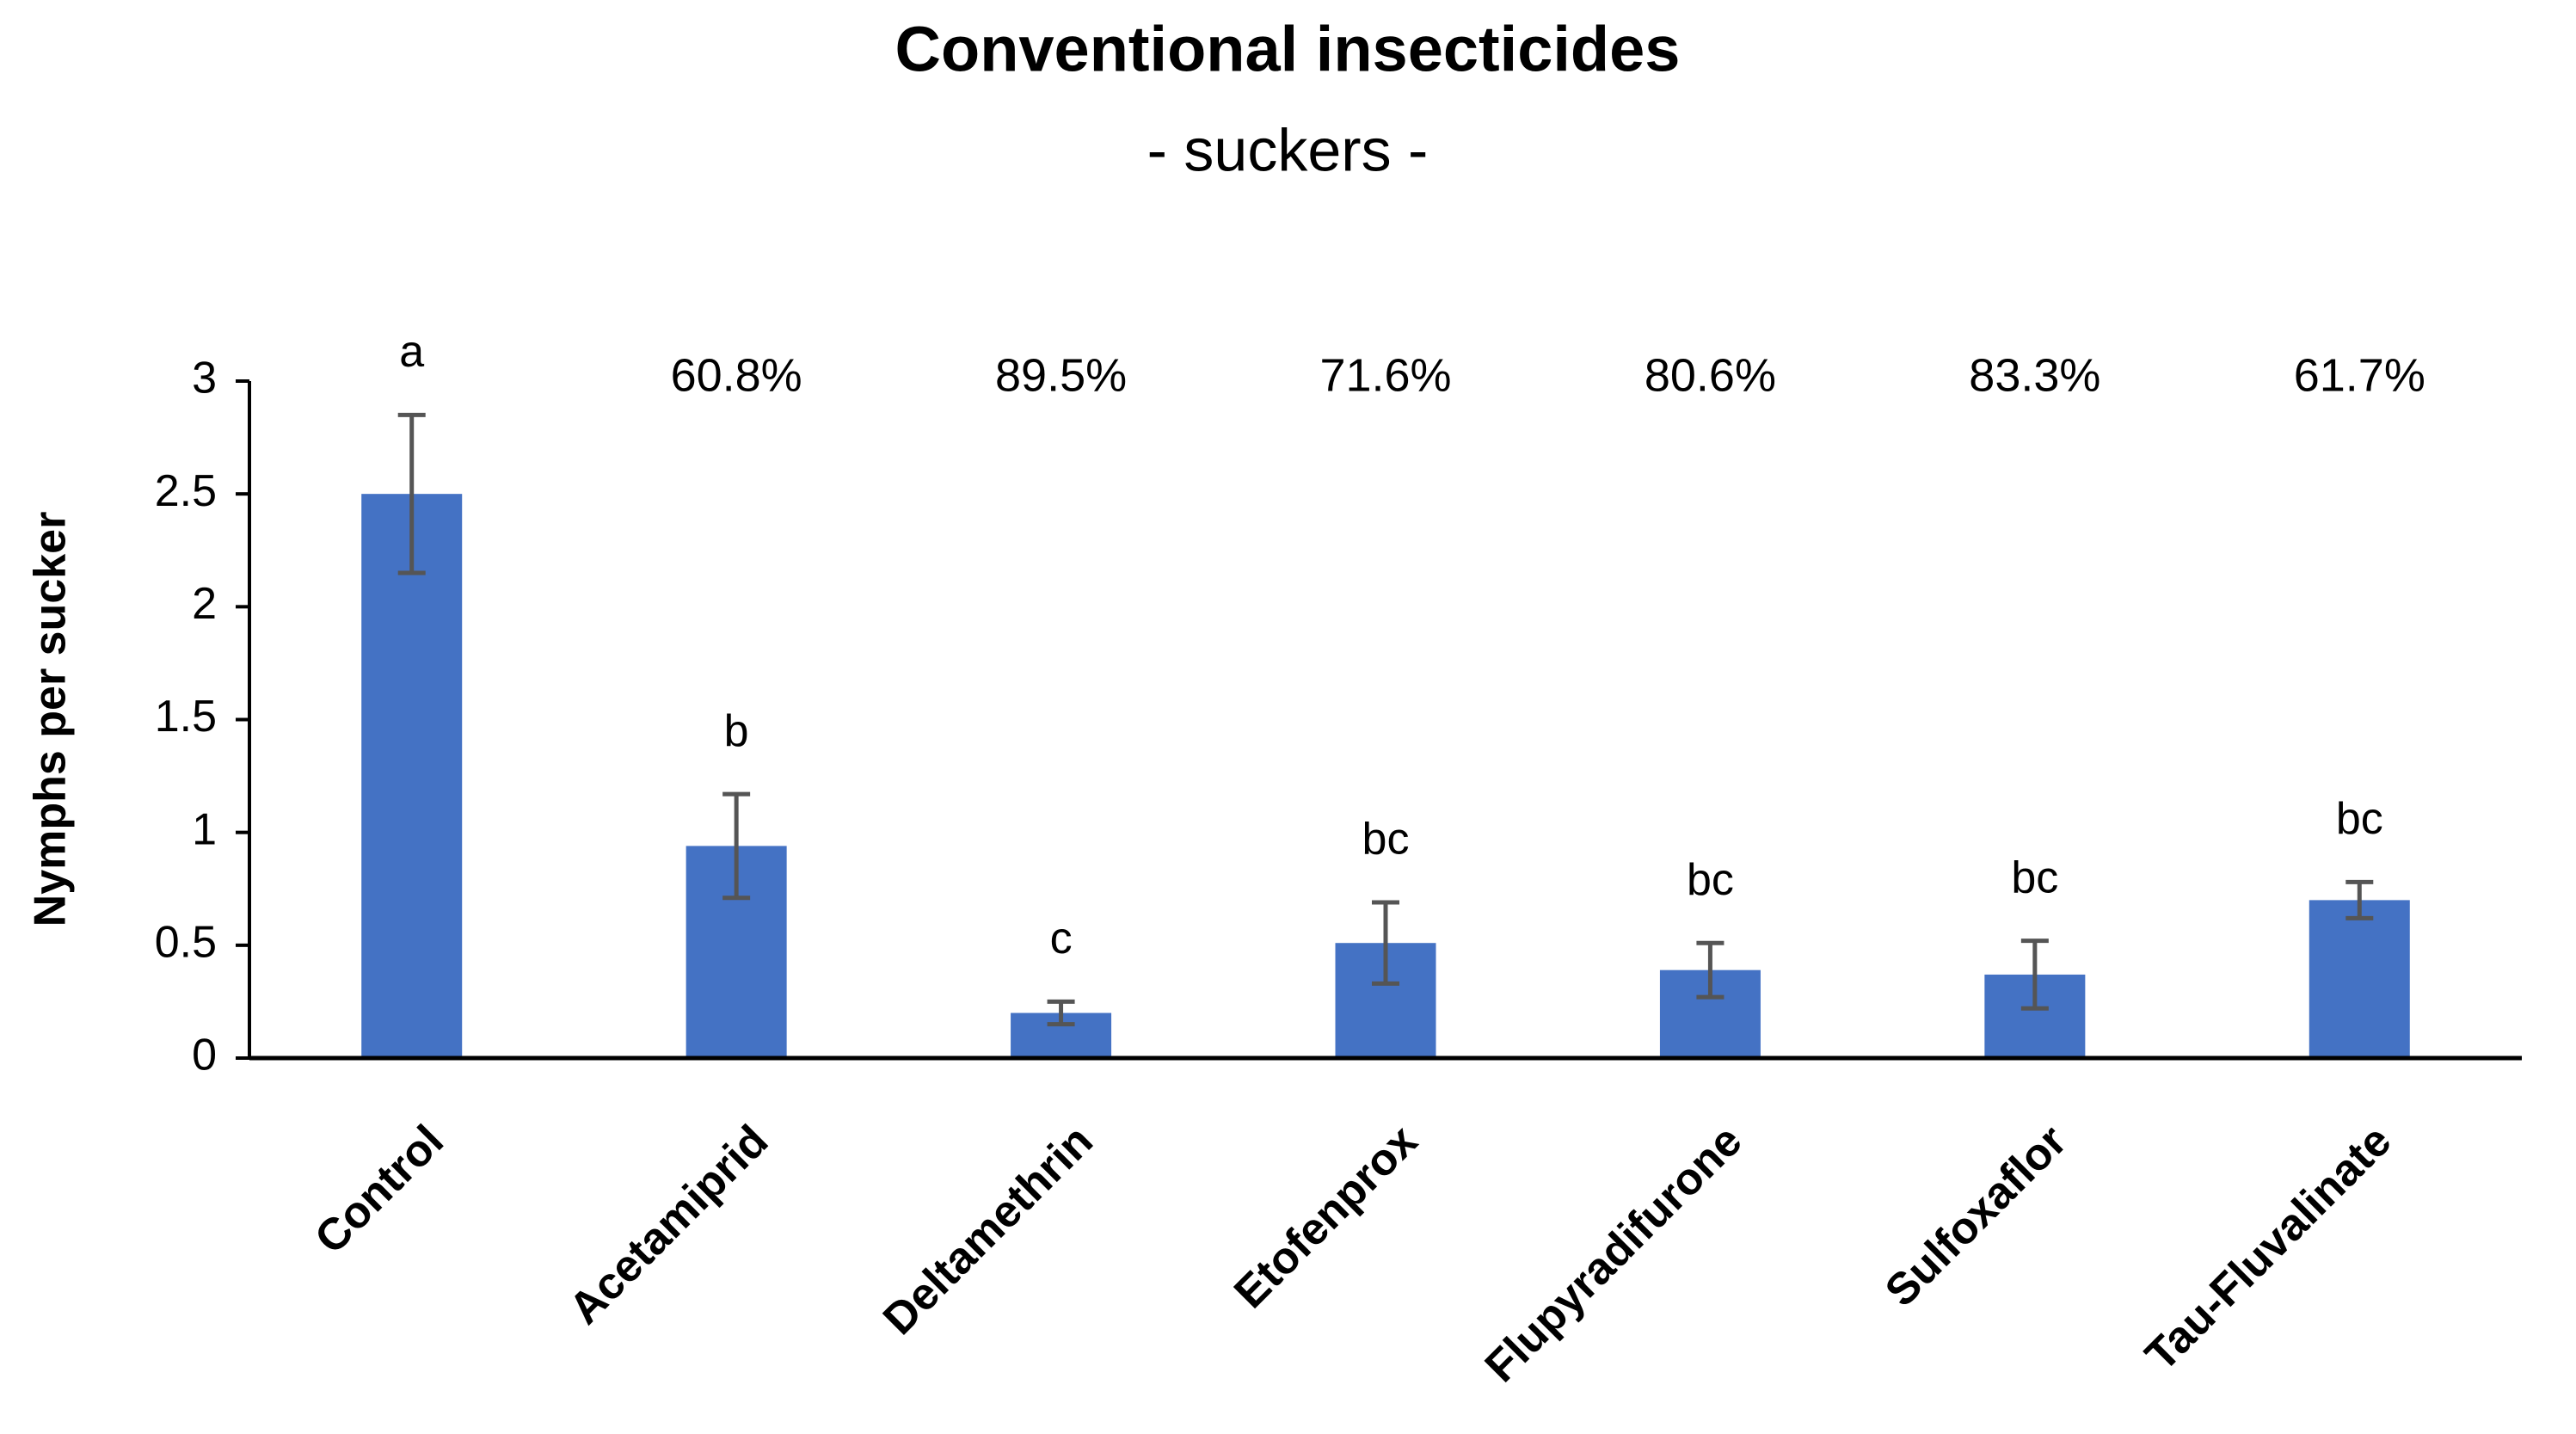  What do you see at coordinates (204, 604) in the screenshot?
I see `y-tick-label: 2` at bounding box center [204, 604].